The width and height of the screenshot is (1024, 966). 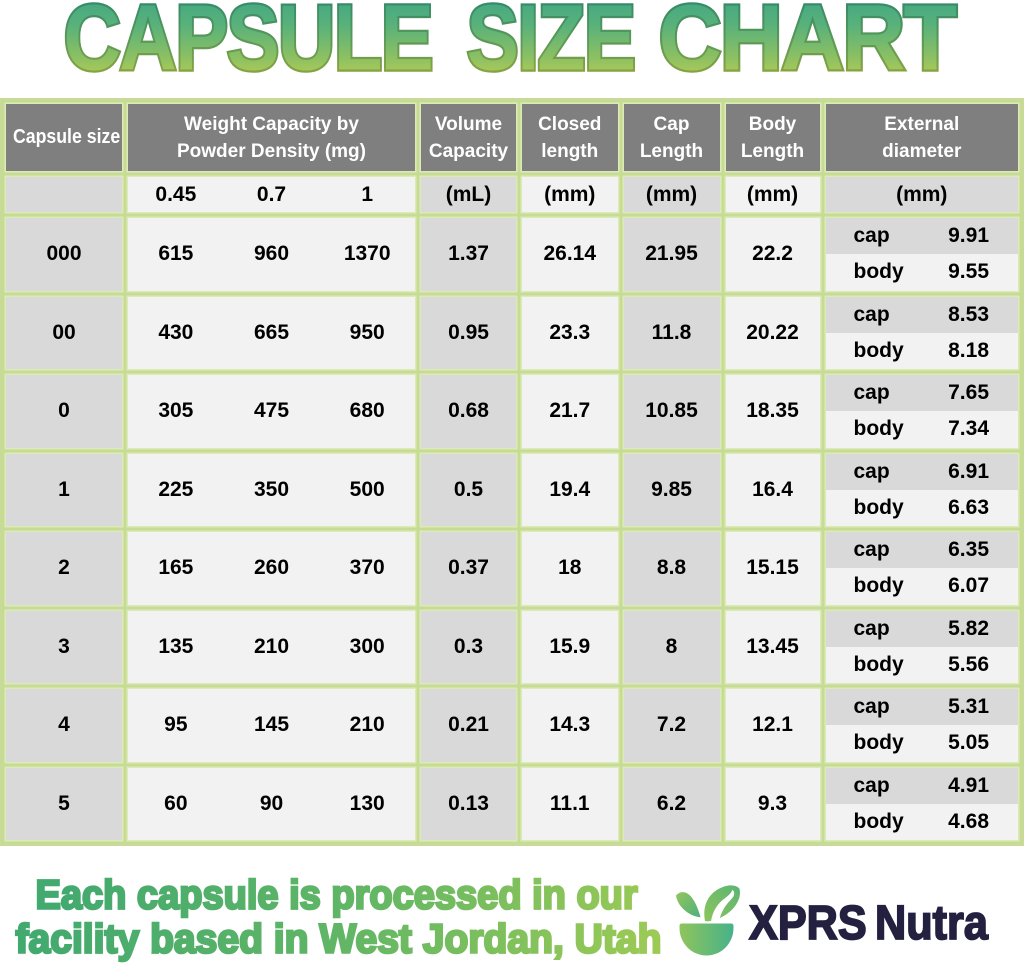 What do you see at coordinates (248, 45) in the screenshot?
I see `svg-text: CAPSULE` at bounding box center [248, 45].